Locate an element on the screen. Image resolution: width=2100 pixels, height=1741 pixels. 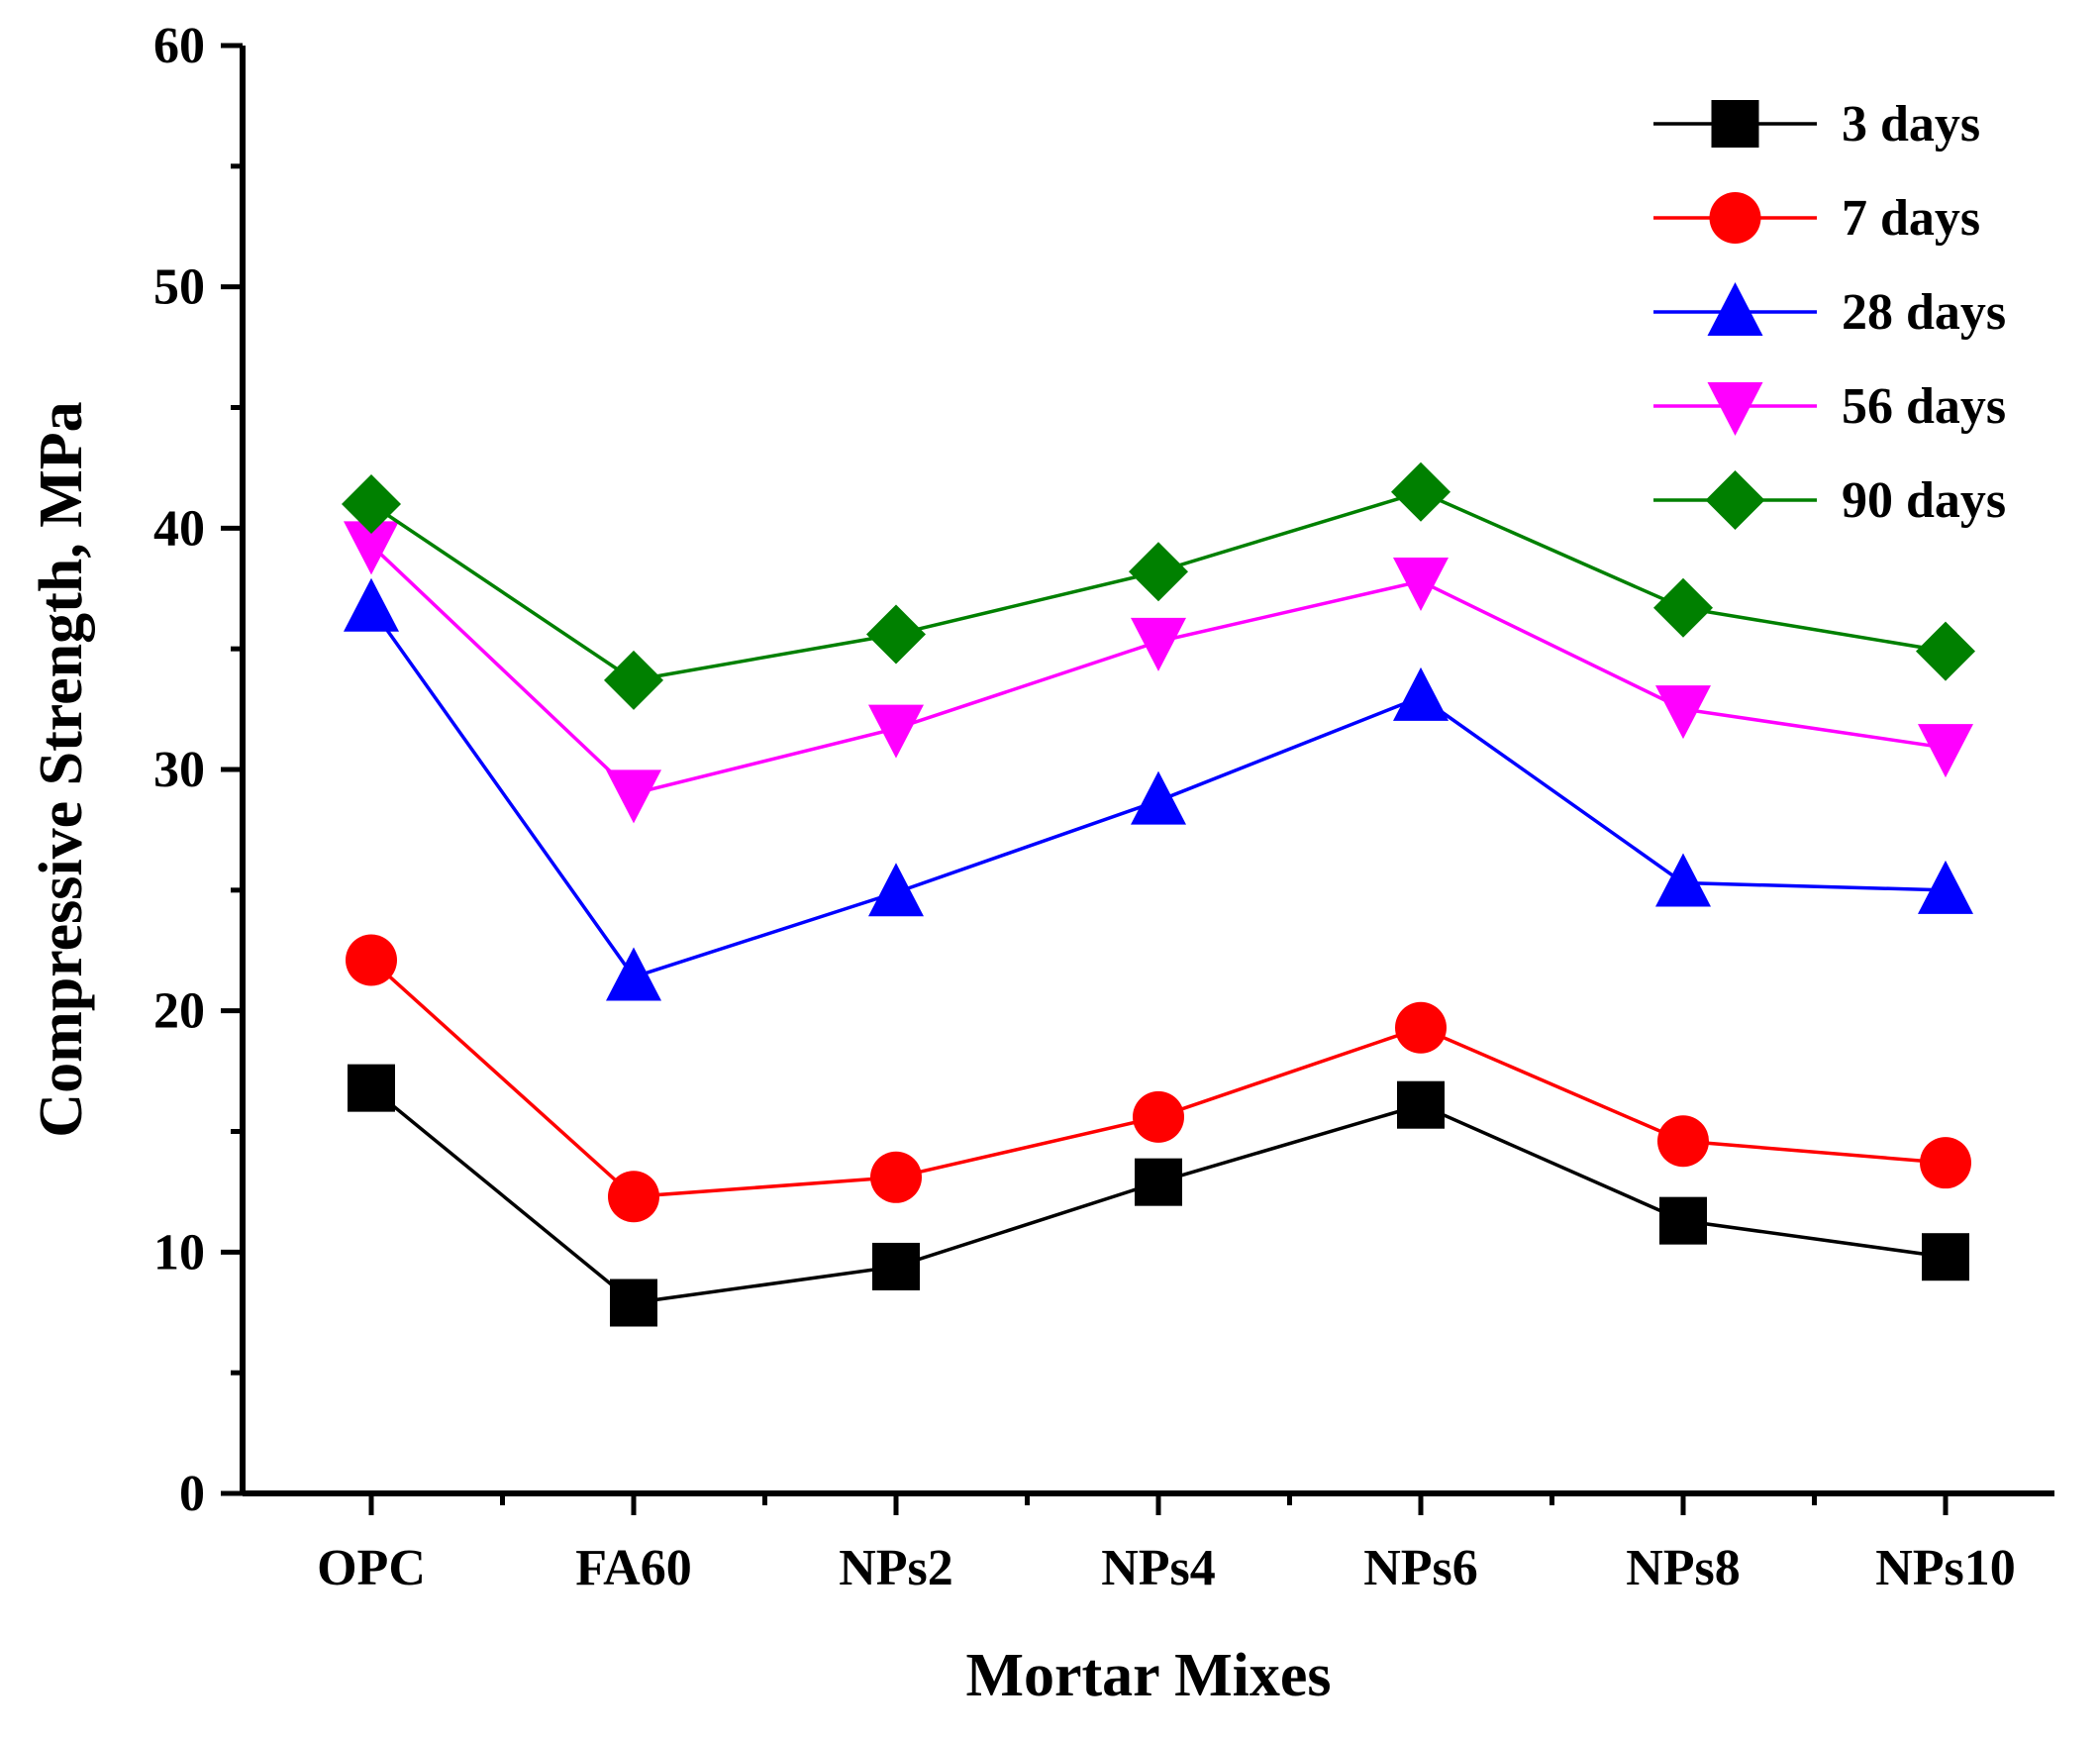
legend-entry: 7 days is located at coordinates (1816, 219).